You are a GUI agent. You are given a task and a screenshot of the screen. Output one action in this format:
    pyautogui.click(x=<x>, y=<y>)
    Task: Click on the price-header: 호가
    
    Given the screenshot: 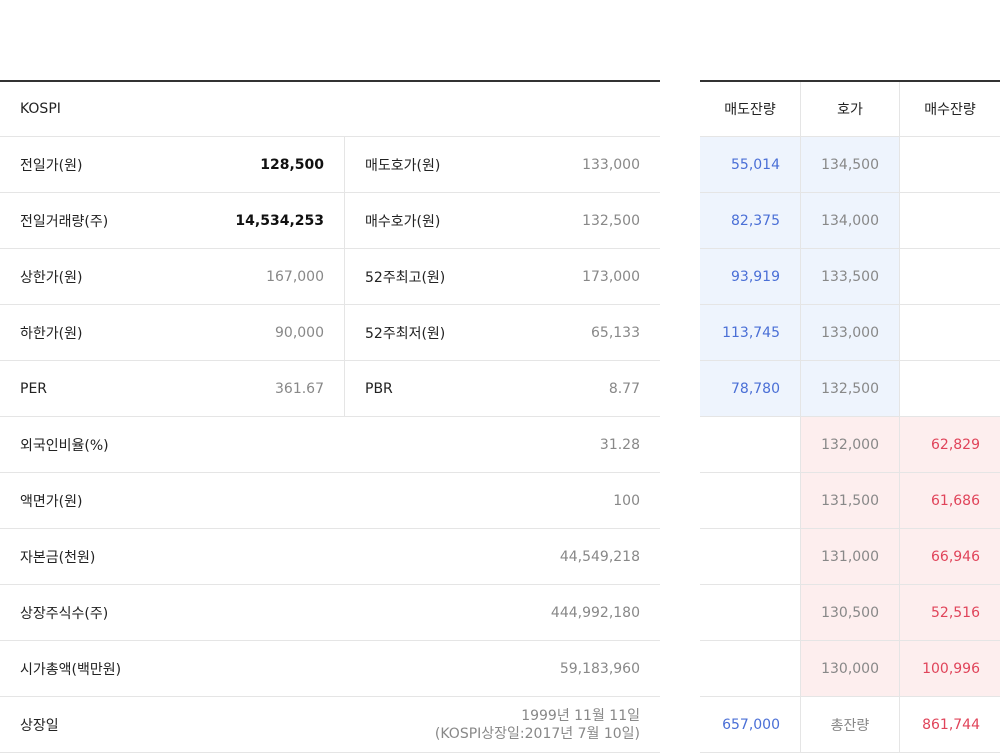 What is the action you would take?
    pyautogui.click(x=850, y=109)
    